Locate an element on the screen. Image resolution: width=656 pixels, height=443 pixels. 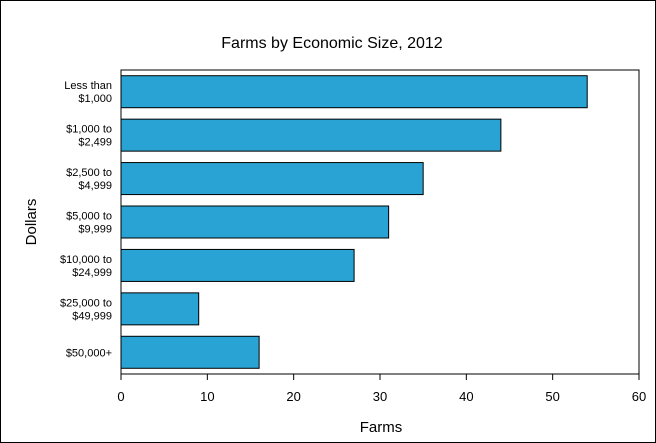
category-label-3: $5,000 to $9,999 is located at coordinates (89, 223).